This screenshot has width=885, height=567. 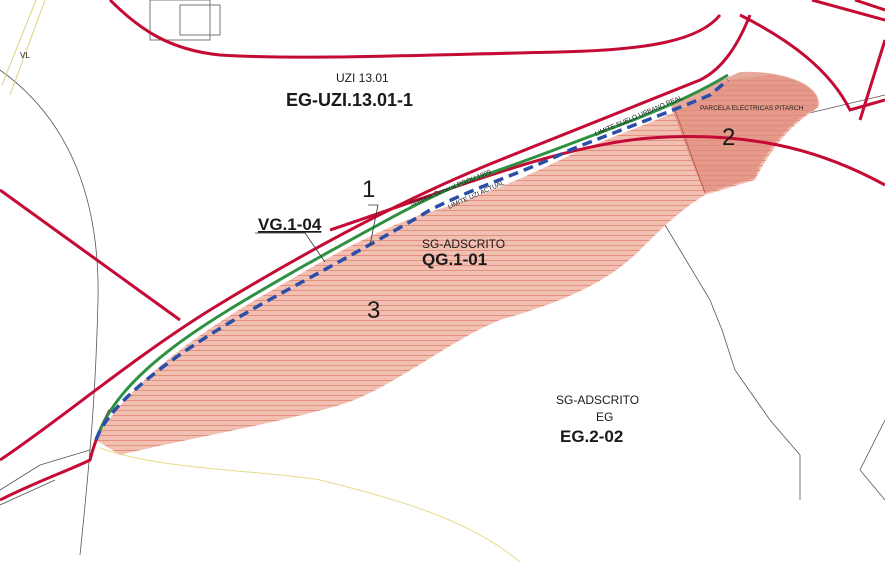 I want to click on label-eg-code: EG.2-02, so click(x=591, y=436).